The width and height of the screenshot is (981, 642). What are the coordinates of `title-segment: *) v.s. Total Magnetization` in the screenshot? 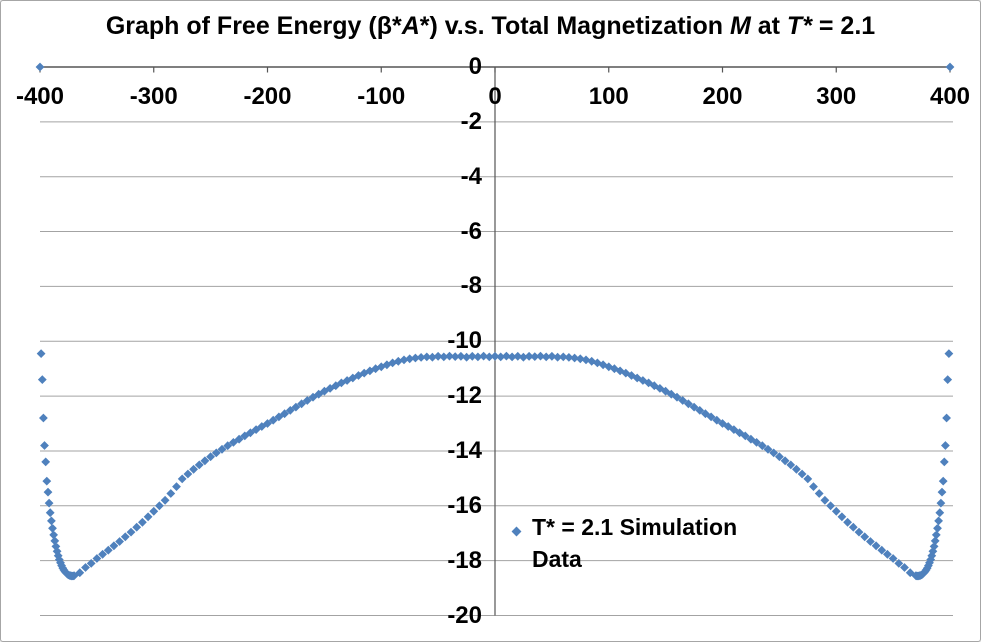 It's located at (574, 26).